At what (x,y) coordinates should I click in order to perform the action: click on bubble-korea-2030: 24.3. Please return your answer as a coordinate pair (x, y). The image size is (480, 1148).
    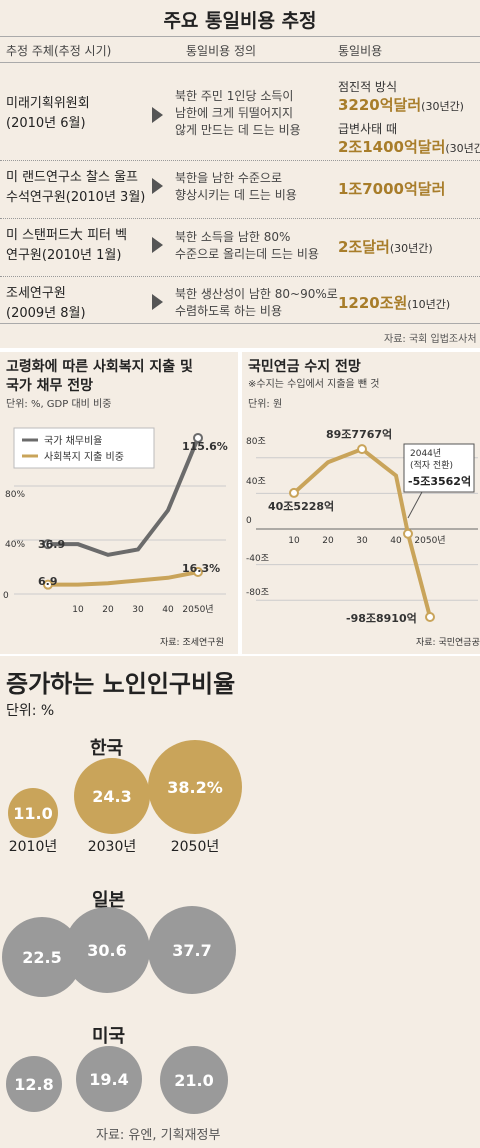
    Looking at the image, I should click on (112, 796).